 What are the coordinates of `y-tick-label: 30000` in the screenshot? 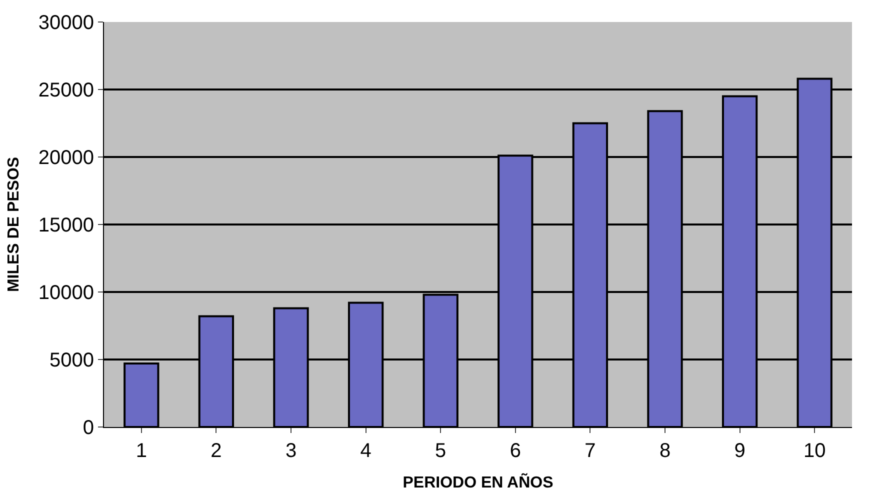 It's located at (66, 23).